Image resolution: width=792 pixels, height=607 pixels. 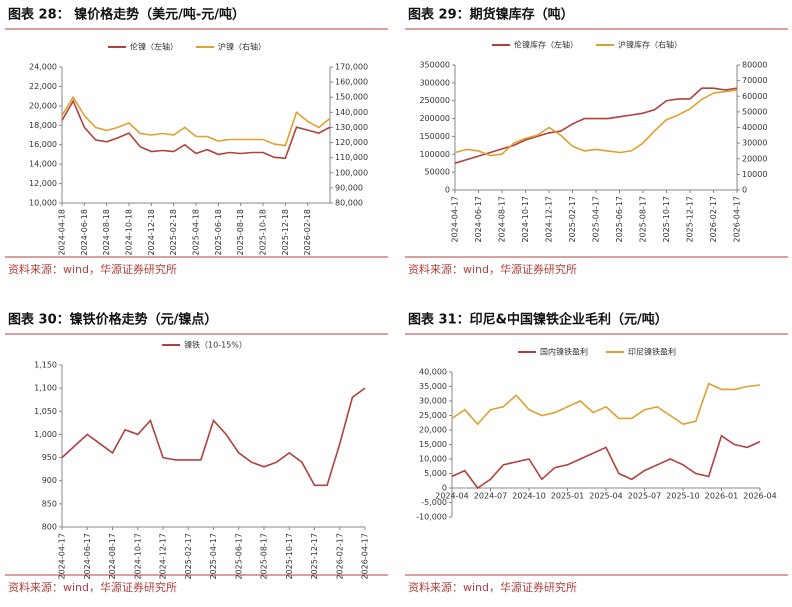 I want to click on y2-tick-label: 40000, so click(x=754, y=127).